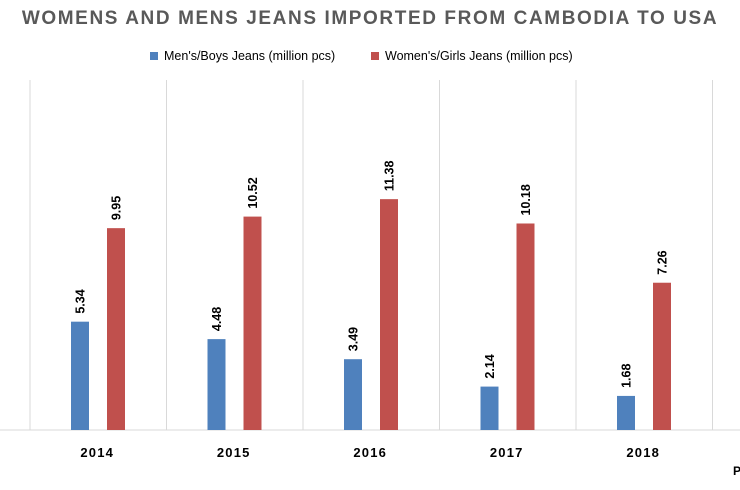 This screenshot has height=490, width=740. I want to click on x-tick-labels: 2014 2015 2016 2017 2018, so click(370, 452).